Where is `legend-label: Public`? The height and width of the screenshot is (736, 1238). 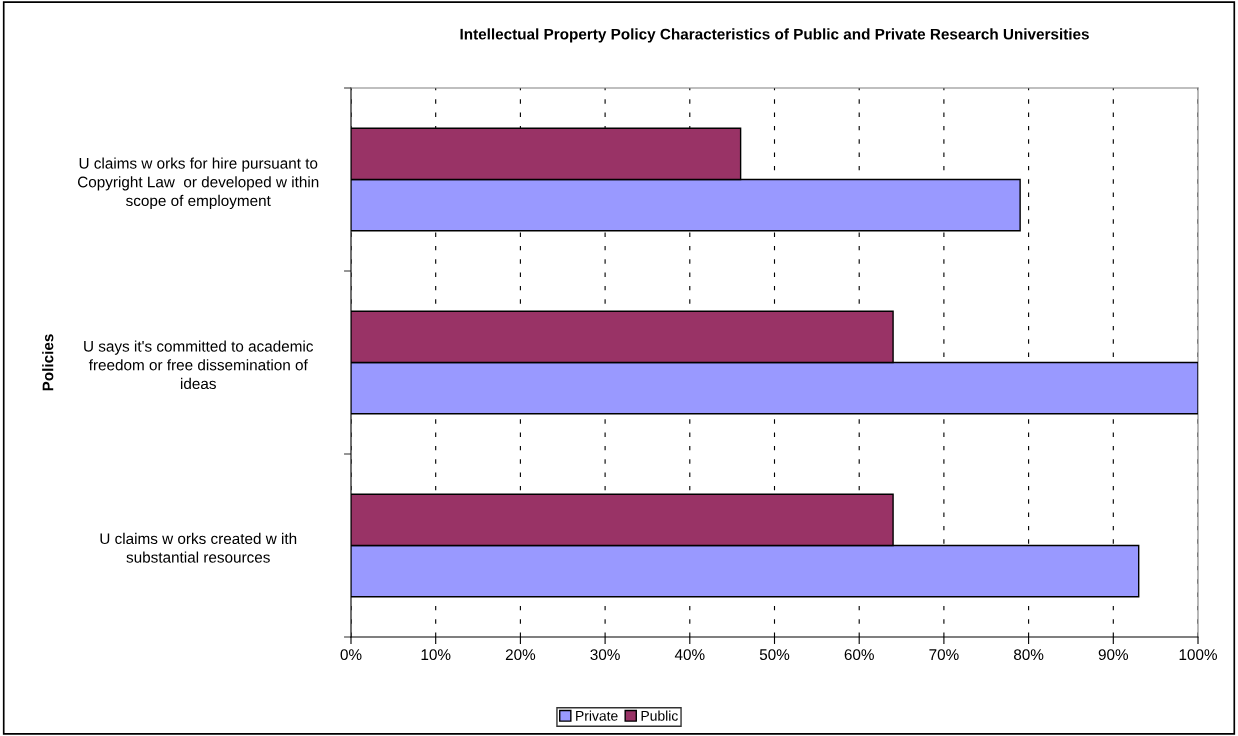 legend-label: Public is located at coordinates (659, 715).